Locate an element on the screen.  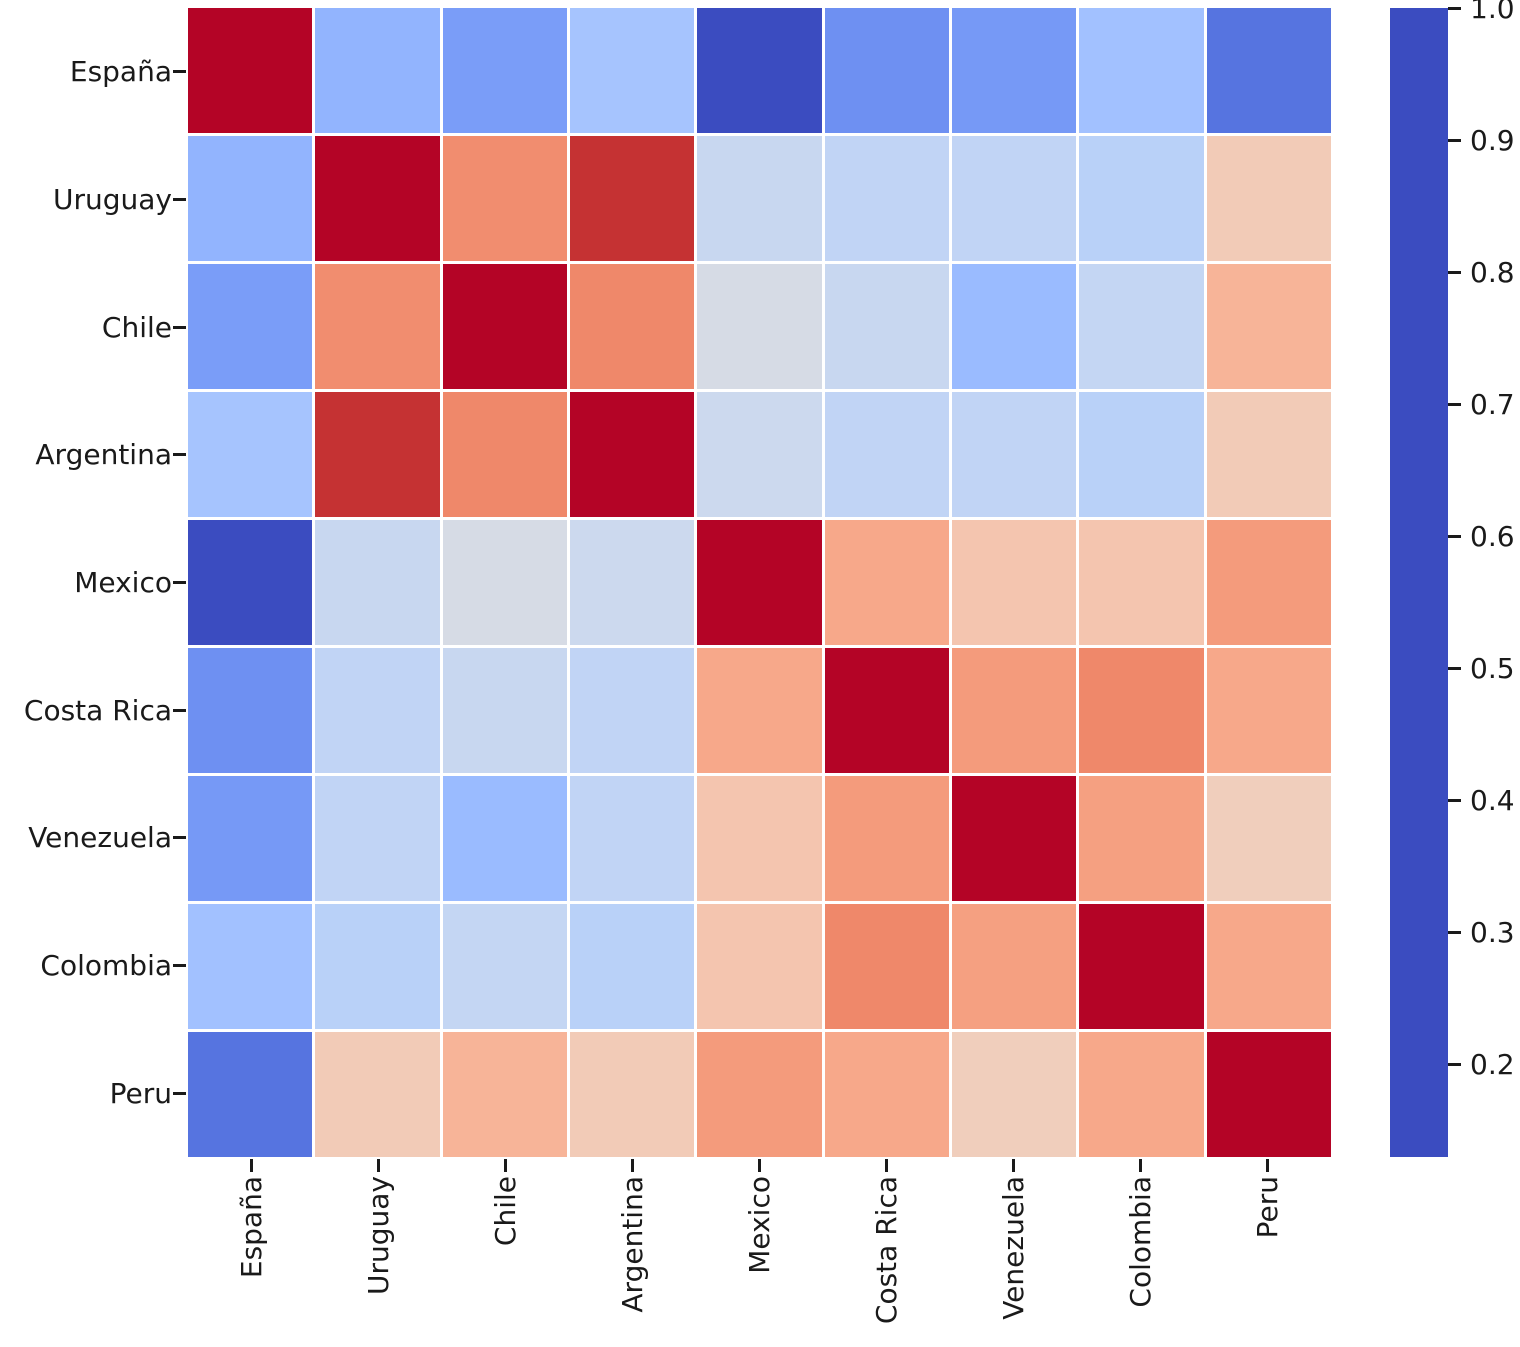
y-tick-label: Chile is located at coordinates (136, 327).